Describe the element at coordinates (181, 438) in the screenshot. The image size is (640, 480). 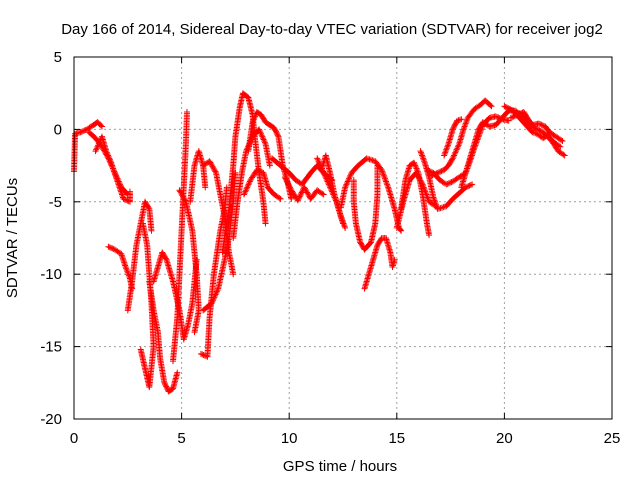
I see `x-tick-label: 5` at that location.